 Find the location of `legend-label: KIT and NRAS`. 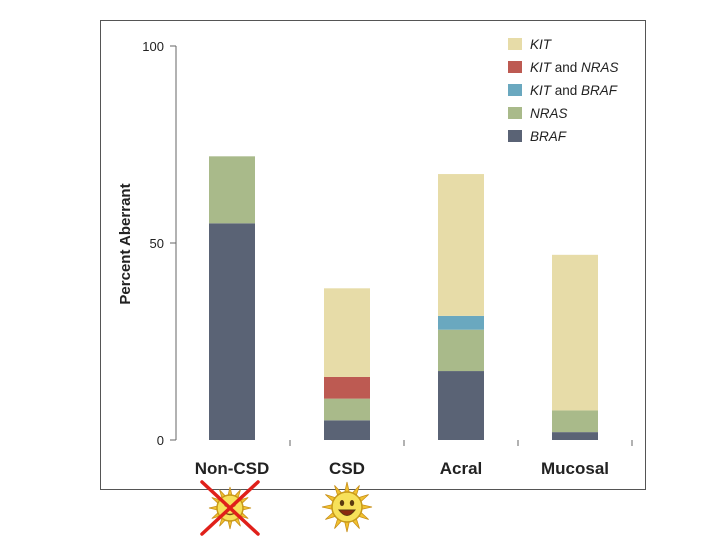

legend-label: KIT and NRAS is located at coordinates (574, 67).